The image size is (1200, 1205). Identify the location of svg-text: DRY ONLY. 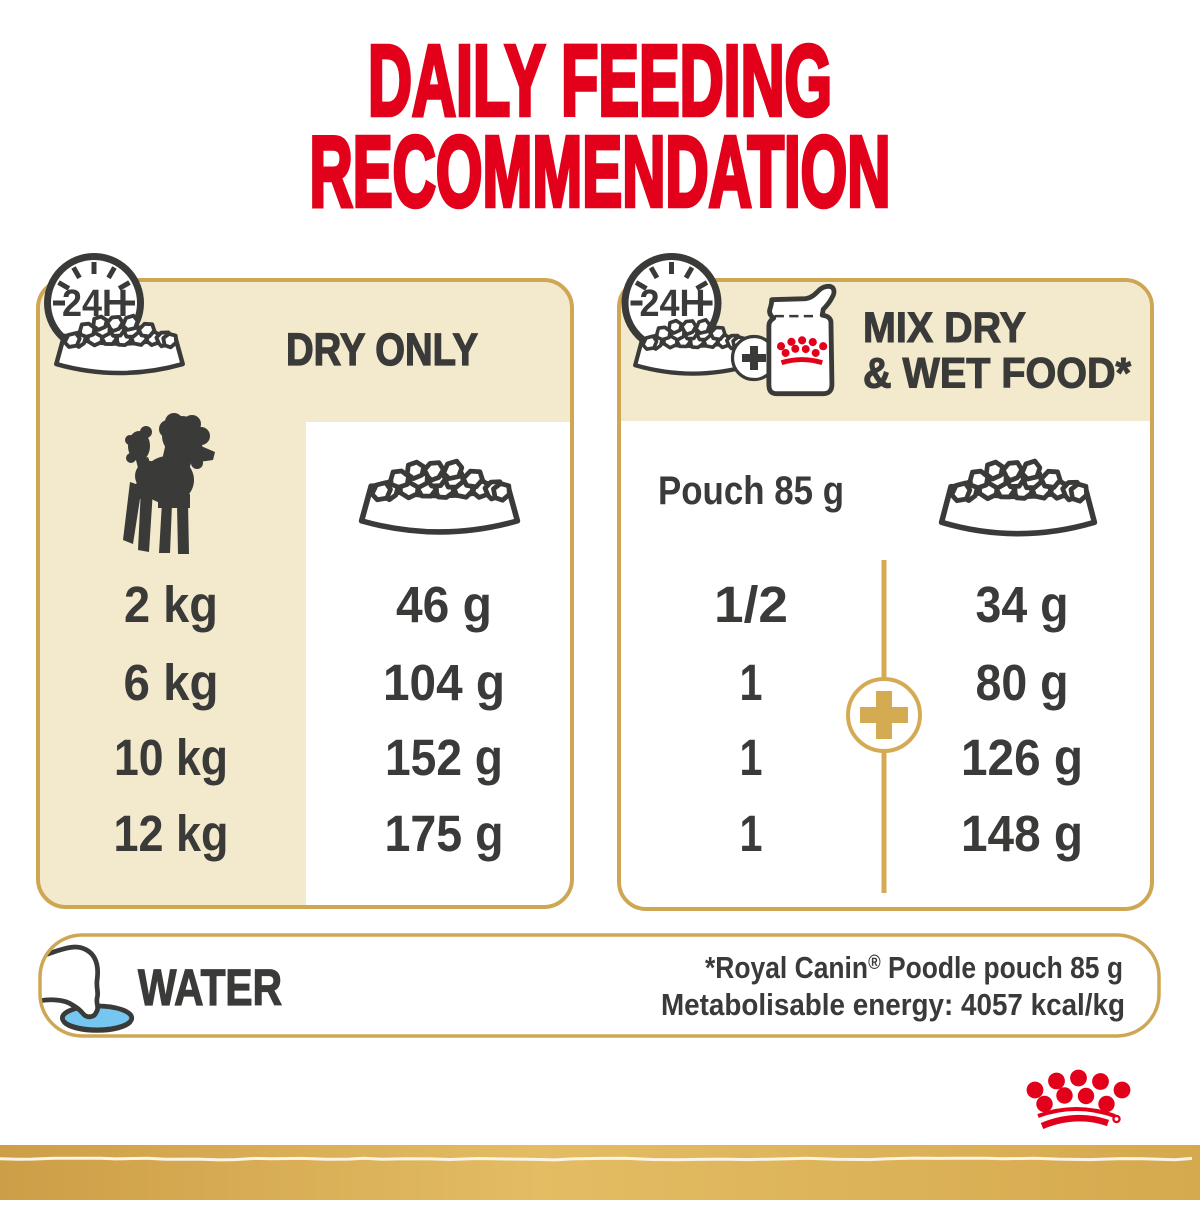
(382, 349).